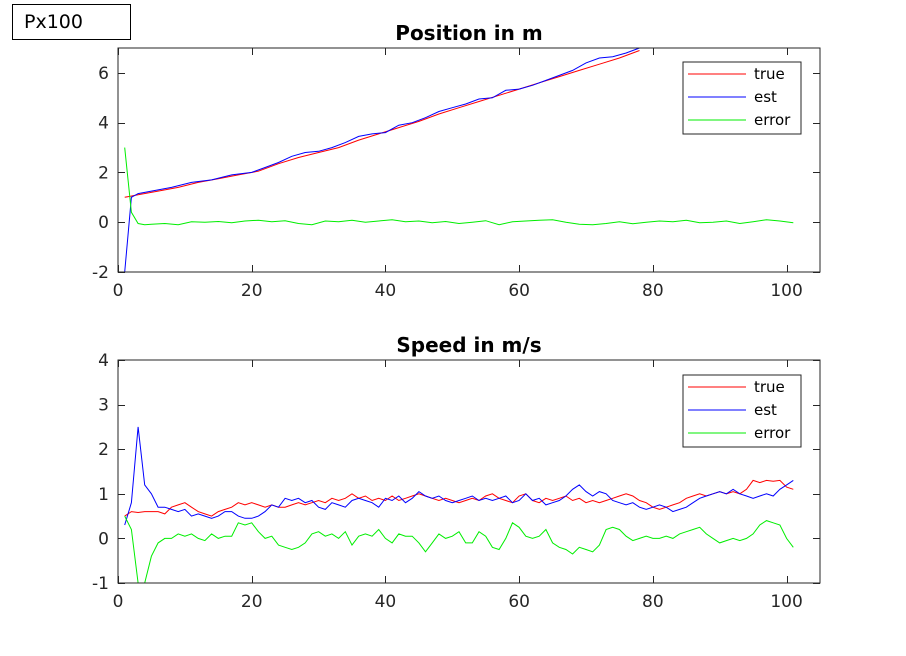 Image resolution: width=906 pixels, height=656 pixels. Describe the element at coordinates (100, 273) in the screenshot. I see `y-tick-label: -2` at that location.